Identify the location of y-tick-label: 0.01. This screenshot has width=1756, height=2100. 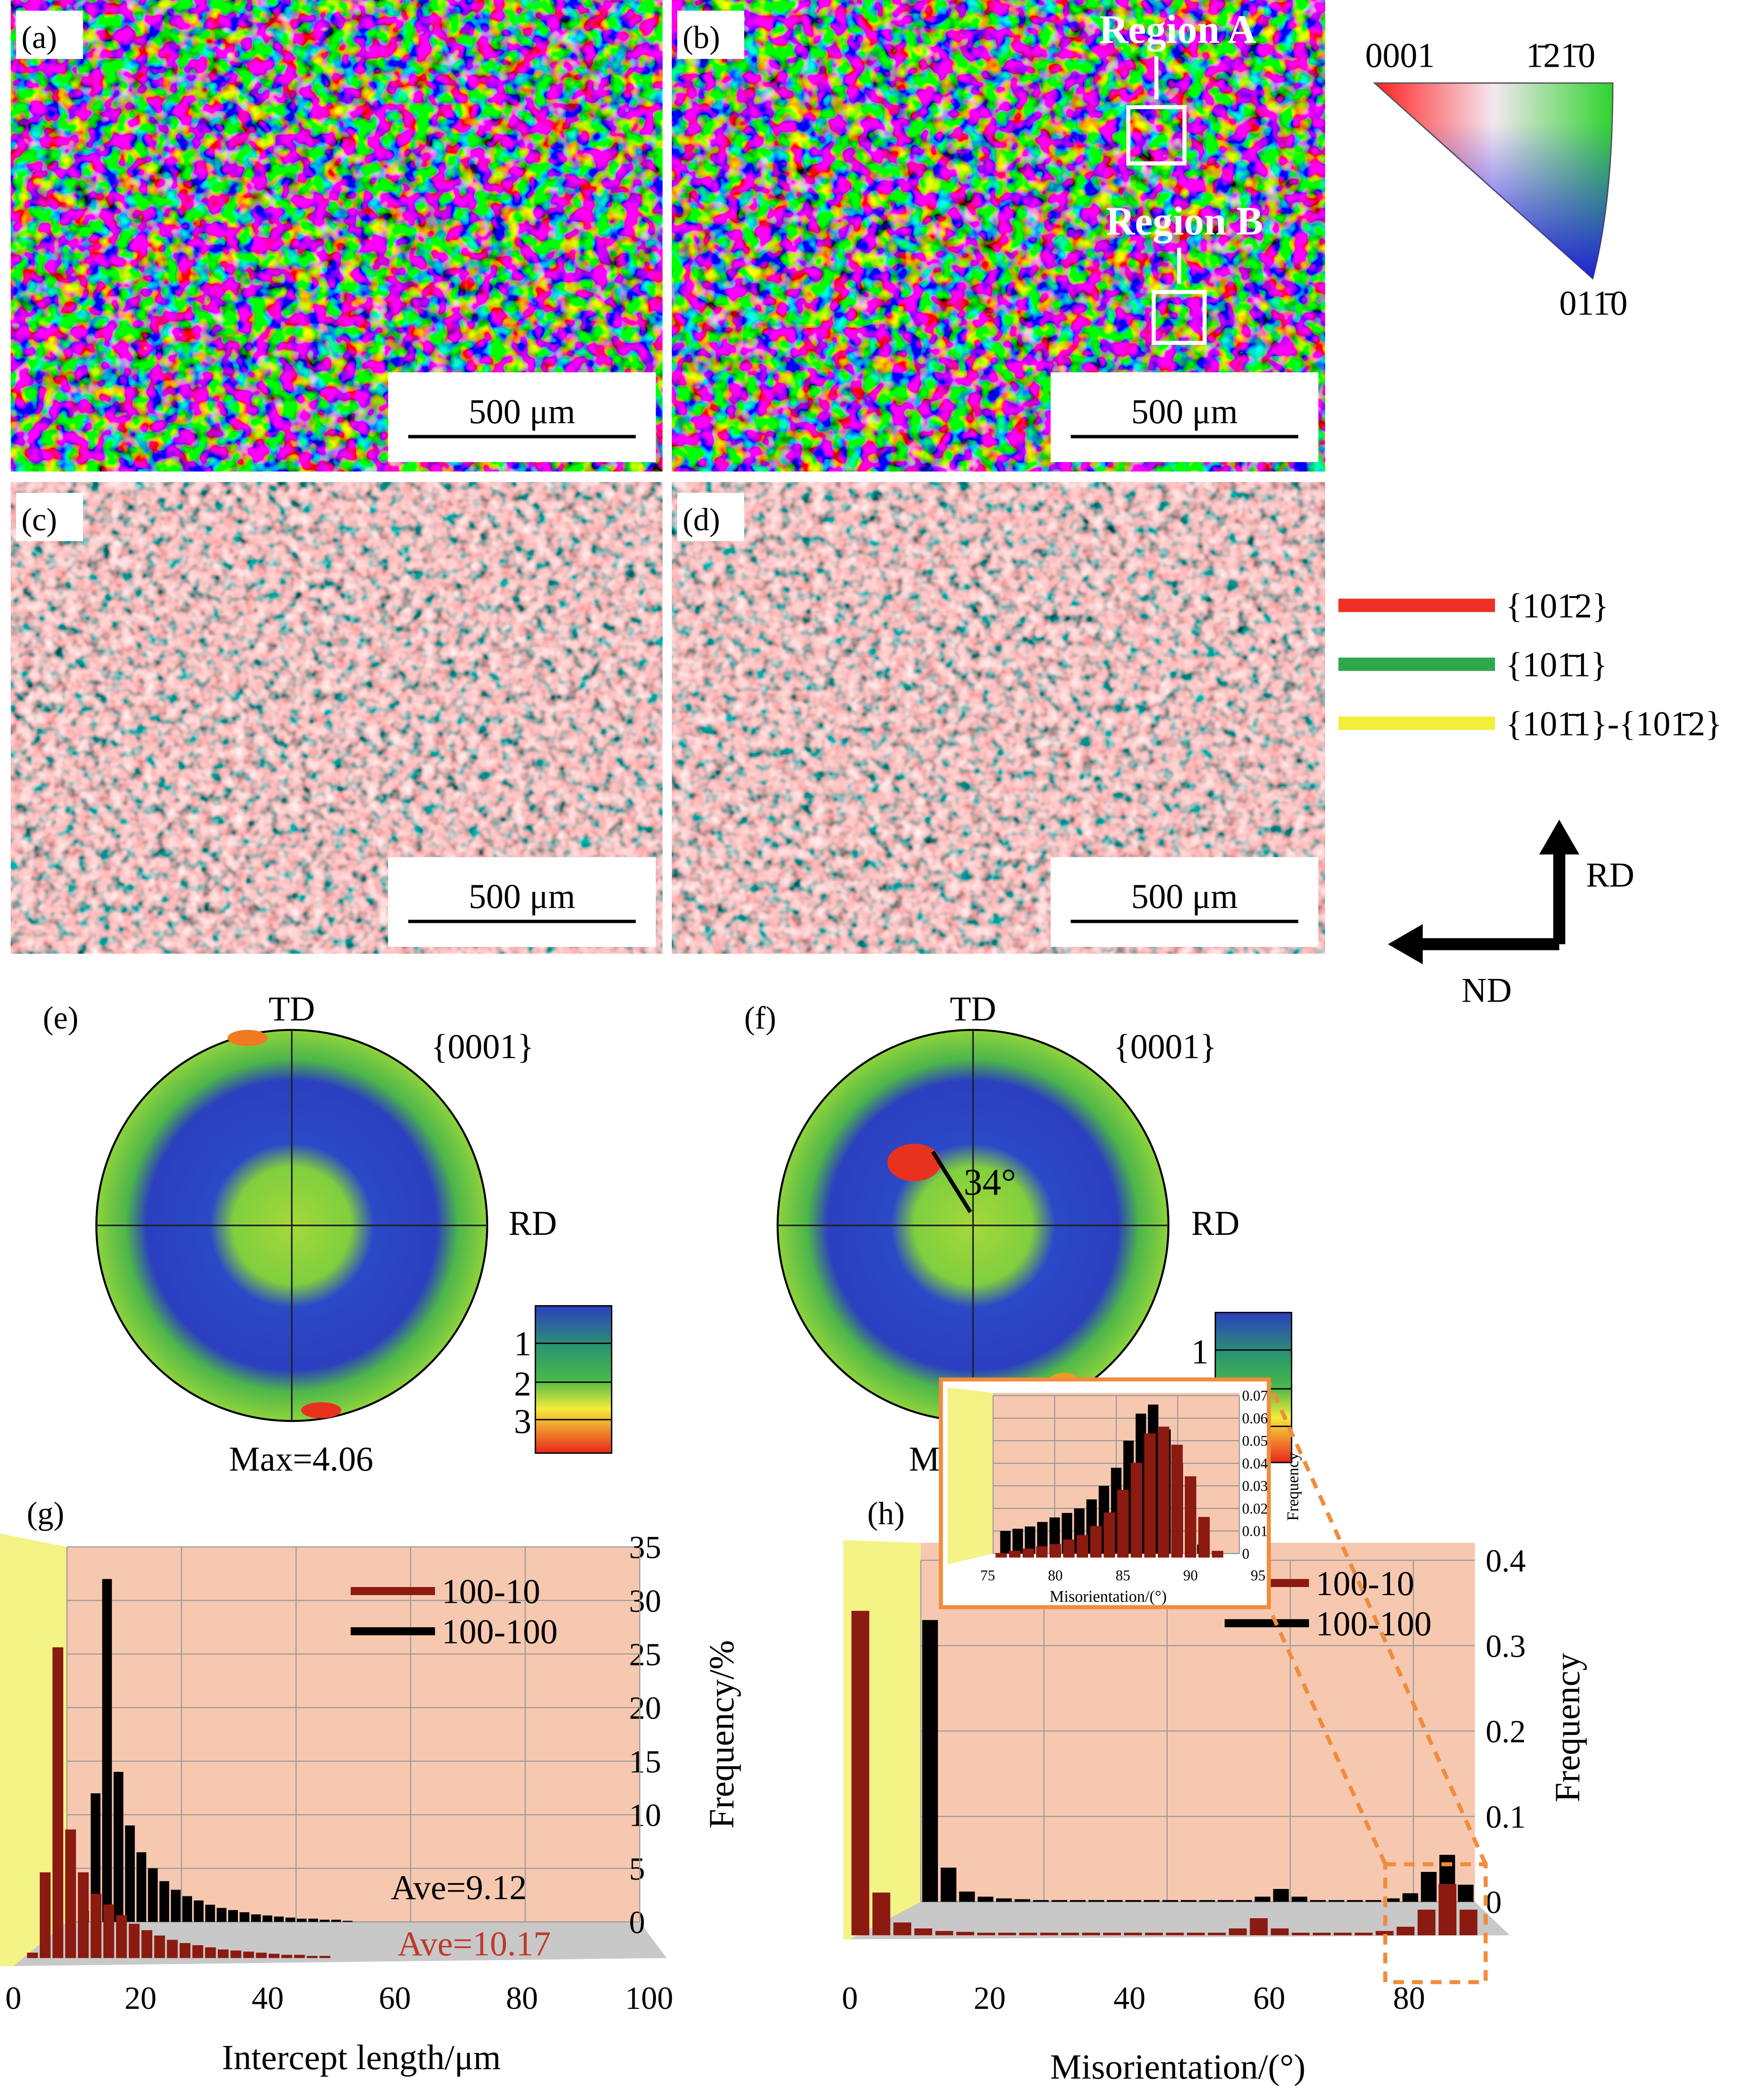
(1255, 1531).